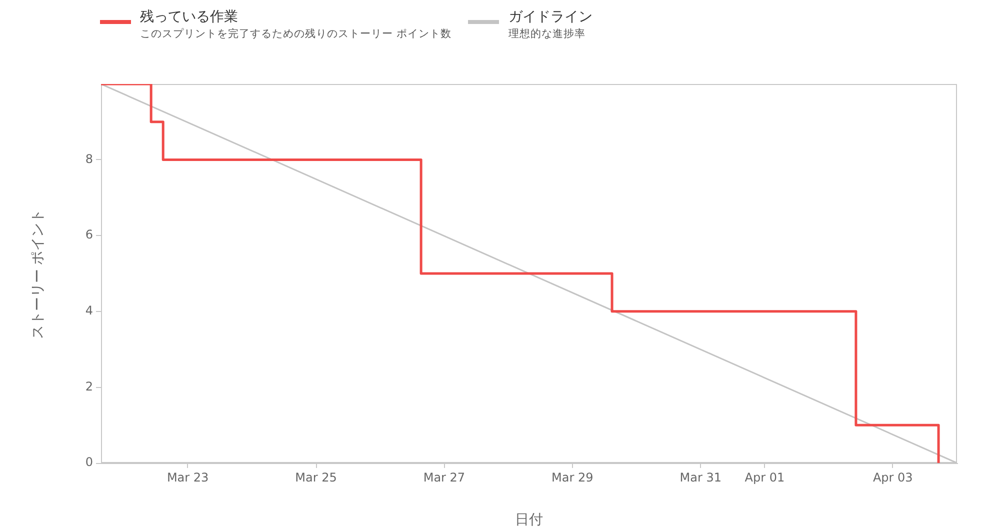 Image resolution: width=1000 pixels, height=532 pixels. What do you see at coordinates (444, 477) in the screenshot?
I see `x-tick-label: Mar 27` at bounding box center [444, 477].